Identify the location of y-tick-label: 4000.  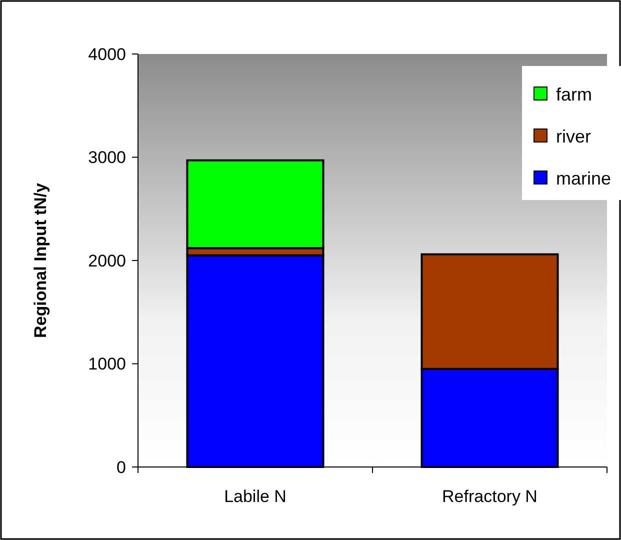
(107, 54).